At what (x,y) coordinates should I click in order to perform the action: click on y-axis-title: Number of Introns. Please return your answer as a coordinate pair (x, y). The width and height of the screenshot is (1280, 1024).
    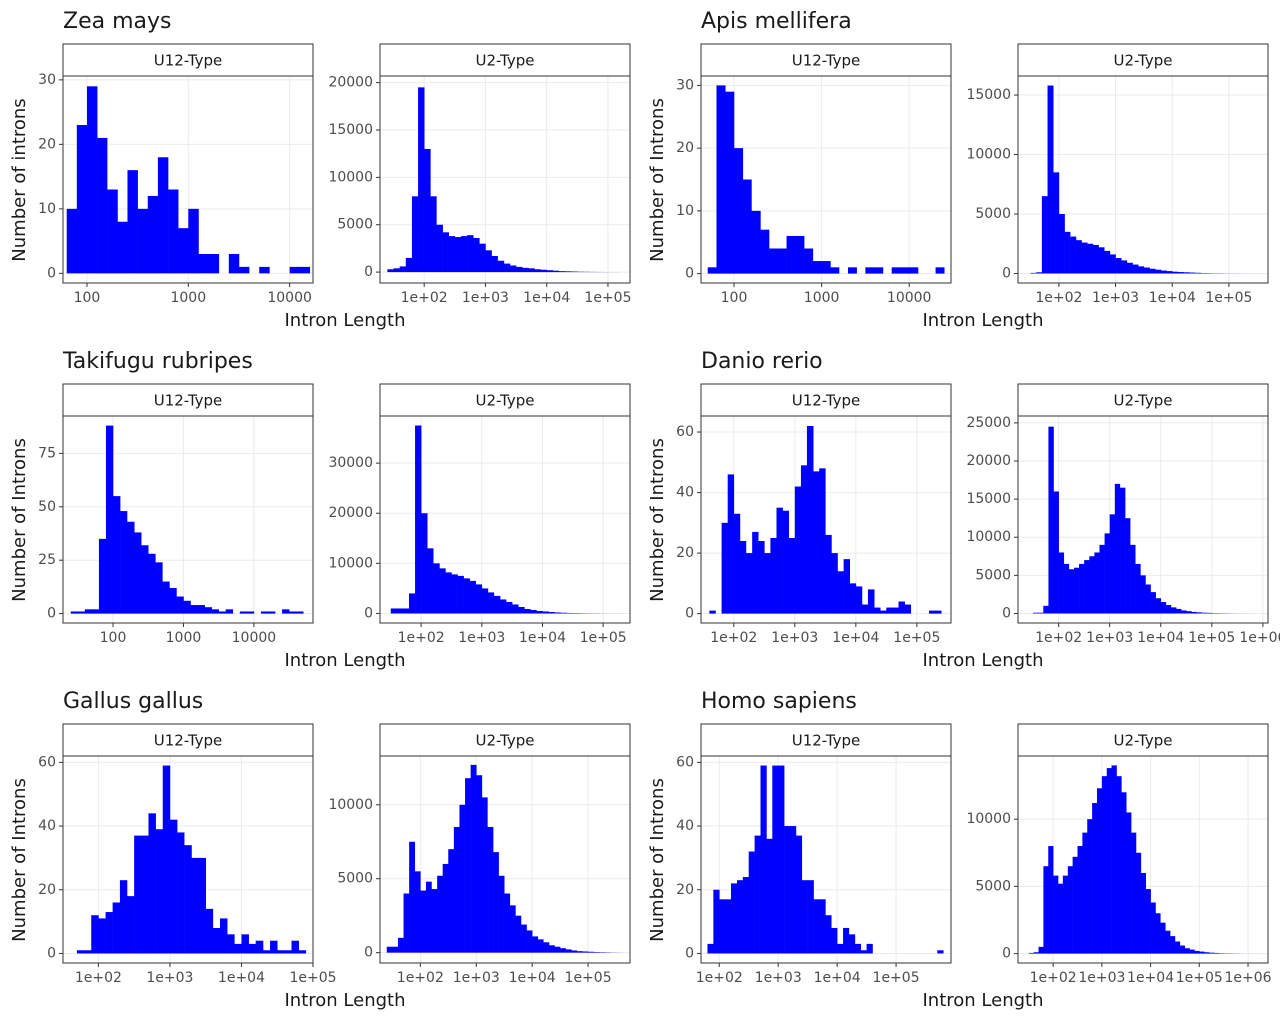
    Looking at the image, I should click on (657, 520).